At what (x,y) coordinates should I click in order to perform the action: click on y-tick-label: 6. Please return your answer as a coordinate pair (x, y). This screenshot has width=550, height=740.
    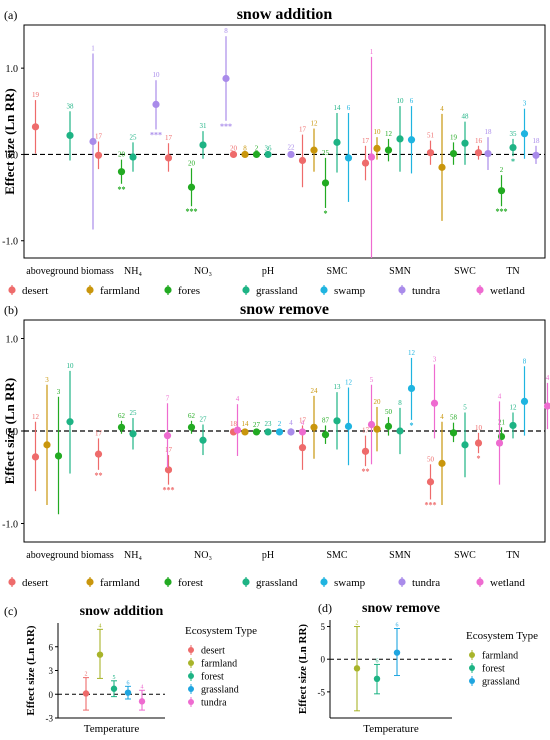
    Looking at the image, I should click on (51, 647).